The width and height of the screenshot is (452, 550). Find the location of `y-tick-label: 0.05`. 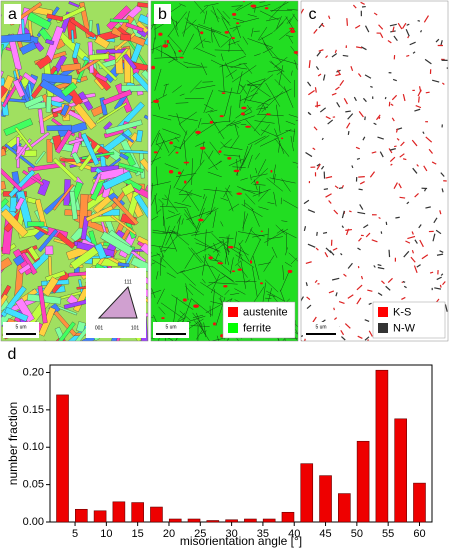

y-tick-label: 0.05 is located at coordinates (33, 485).